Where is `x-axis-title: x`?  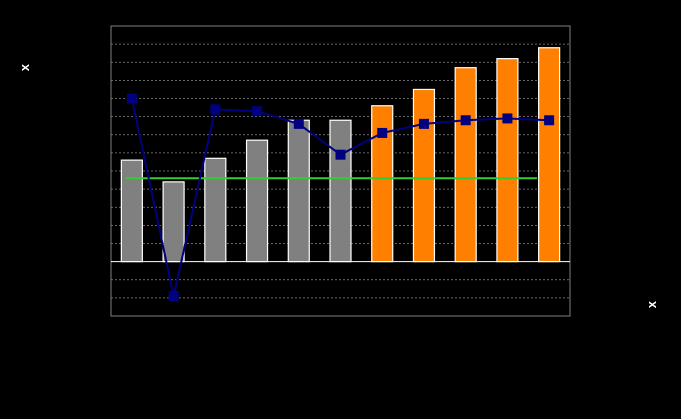 x-axis-title: x is located at coordinates (651, 305).